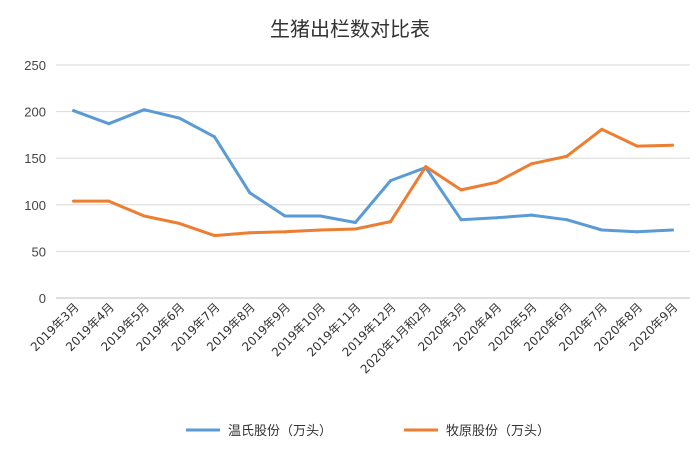  What do you see at coordinates (35, 158) in the screenshot?
I see `y-tick-label: 150` at bounding box center [35, 158].